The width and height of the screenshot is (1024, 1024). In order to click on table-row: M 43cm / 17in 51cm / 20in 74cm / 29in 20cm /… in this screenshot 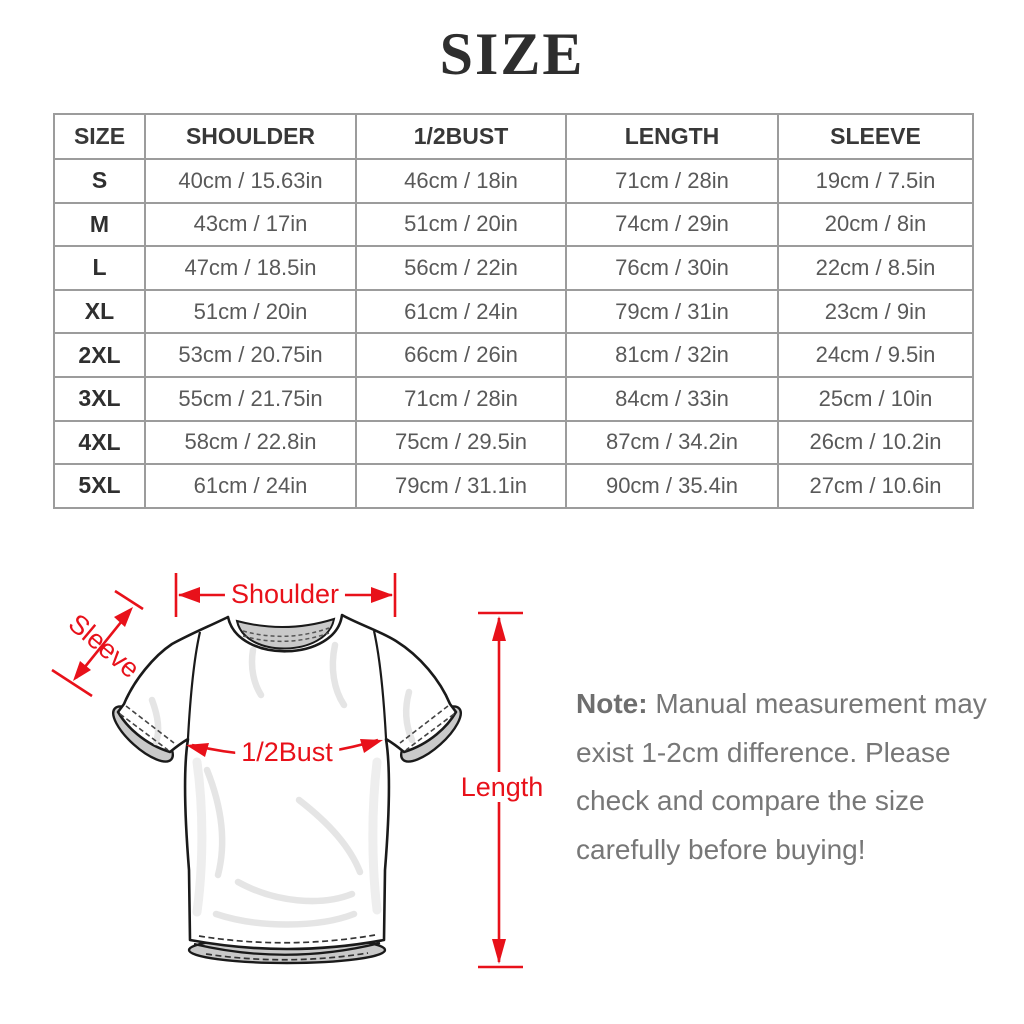, I will do `click(513, 224)`.